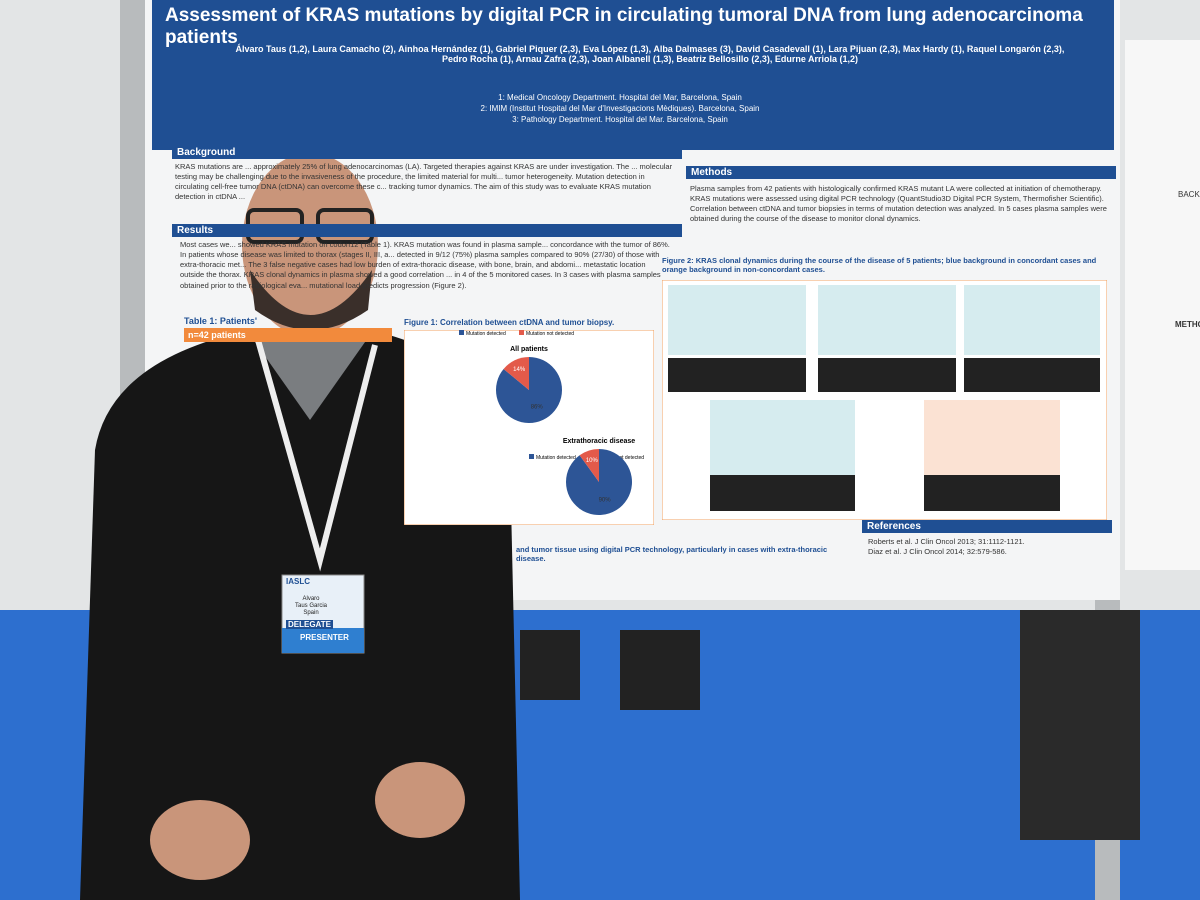  I want to click on poster-header, so click(633, 75).